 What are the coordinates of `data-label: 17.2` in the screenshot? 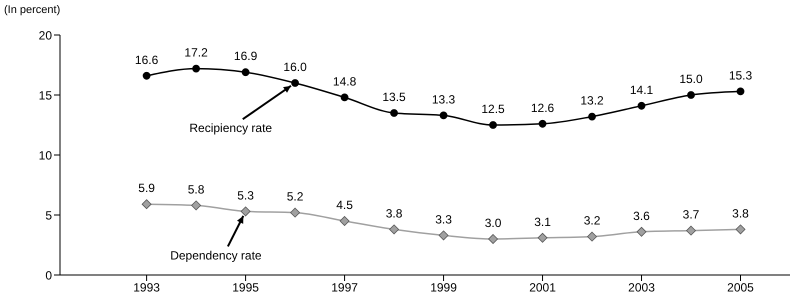 It's located at (196, 53).